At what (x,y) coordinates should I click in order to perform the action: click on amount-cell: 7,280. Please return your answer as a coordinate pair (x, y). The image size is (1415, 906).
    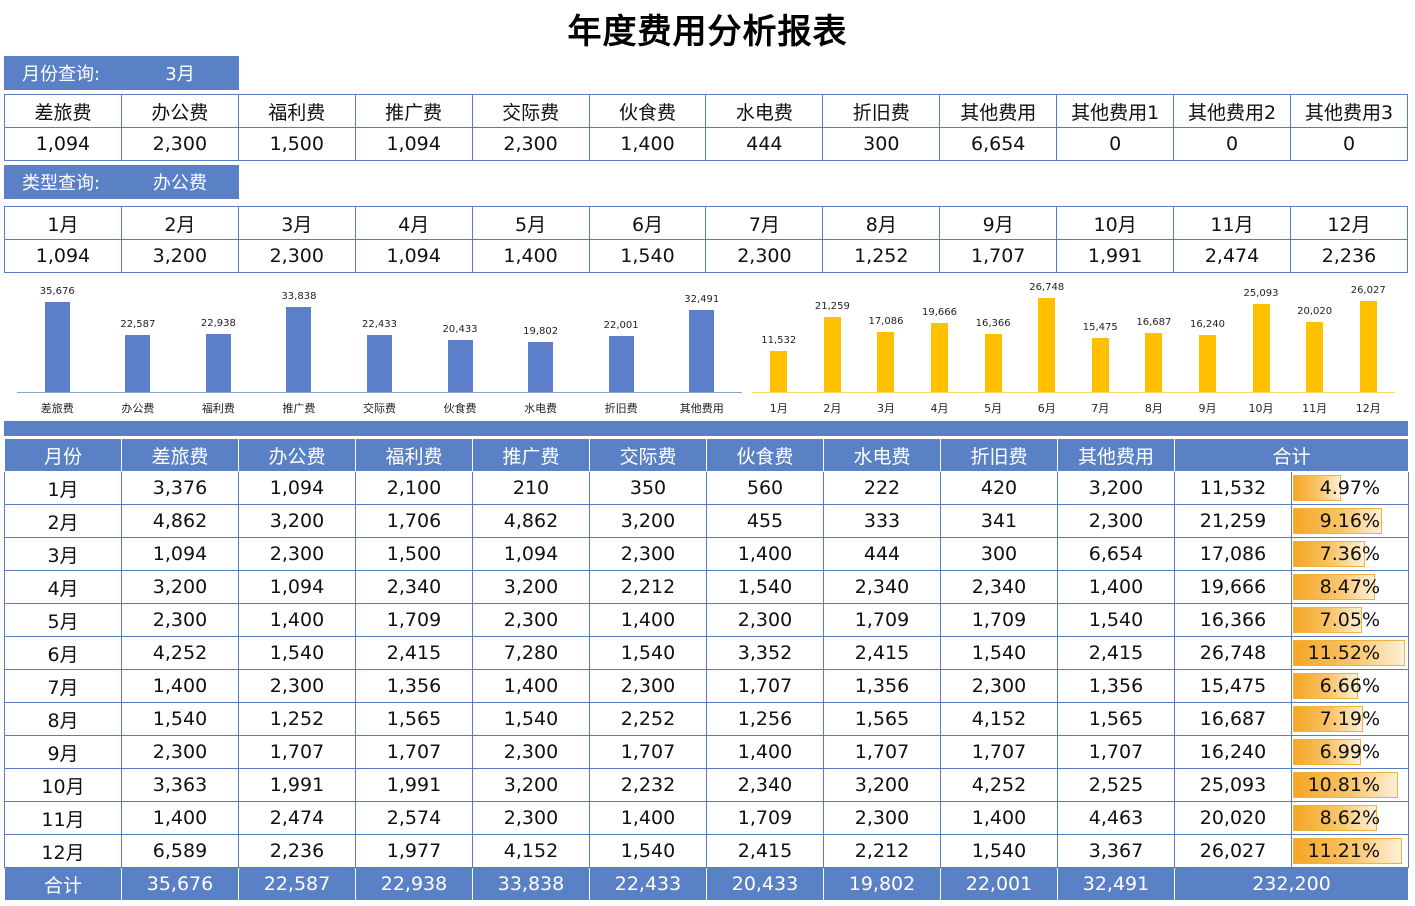
    Looking at the image, I should click on (531, 653).